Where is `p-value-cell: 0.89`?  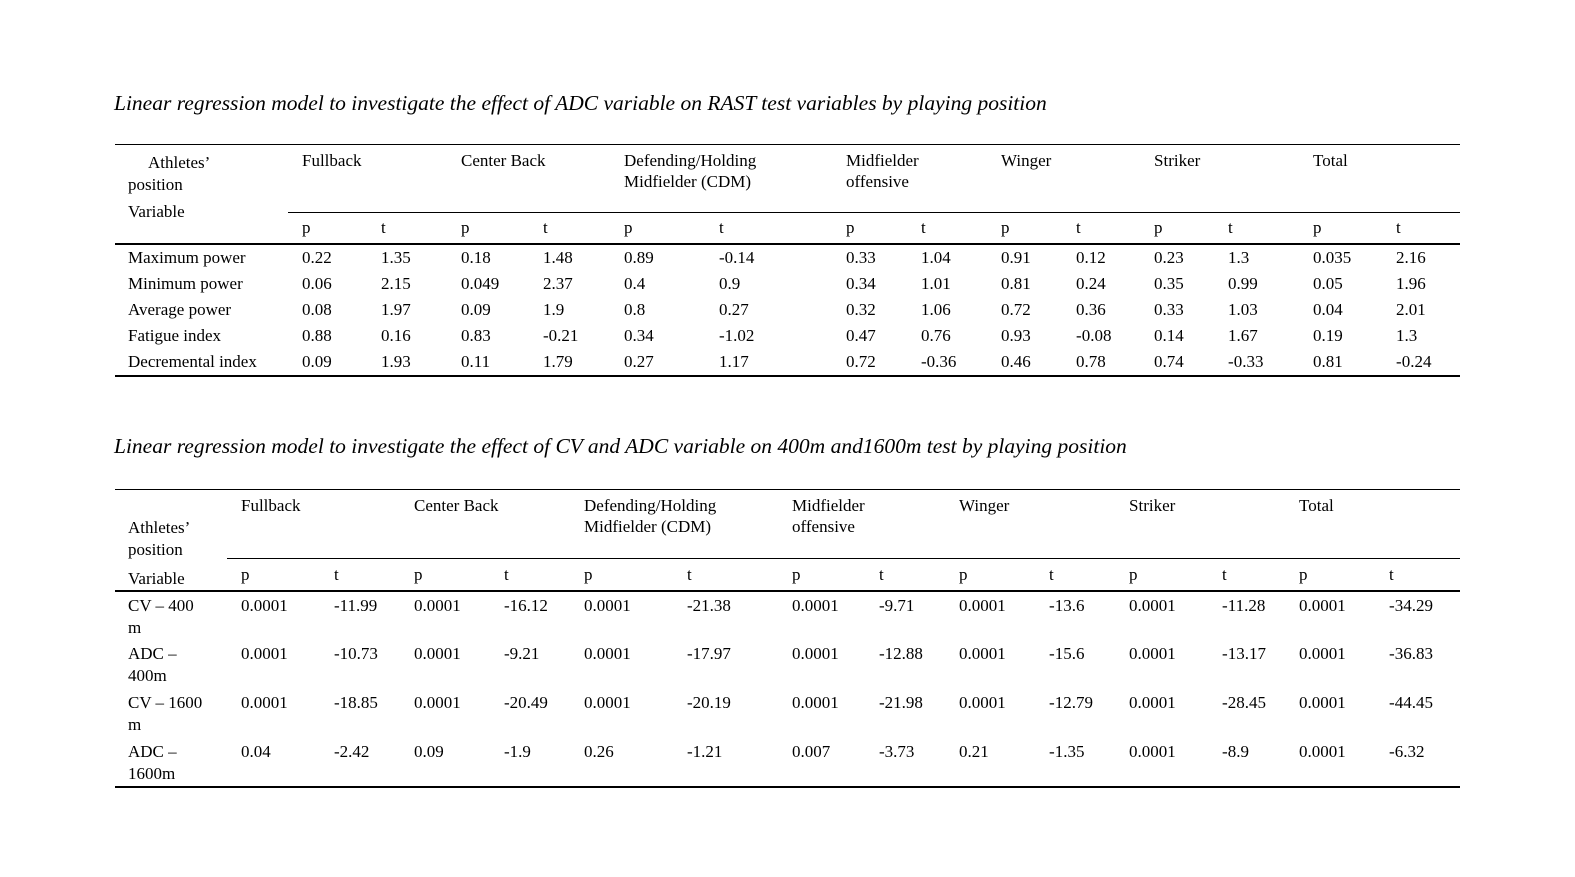 p-value-cell: 0.89 is located at coordinates (639, 257).